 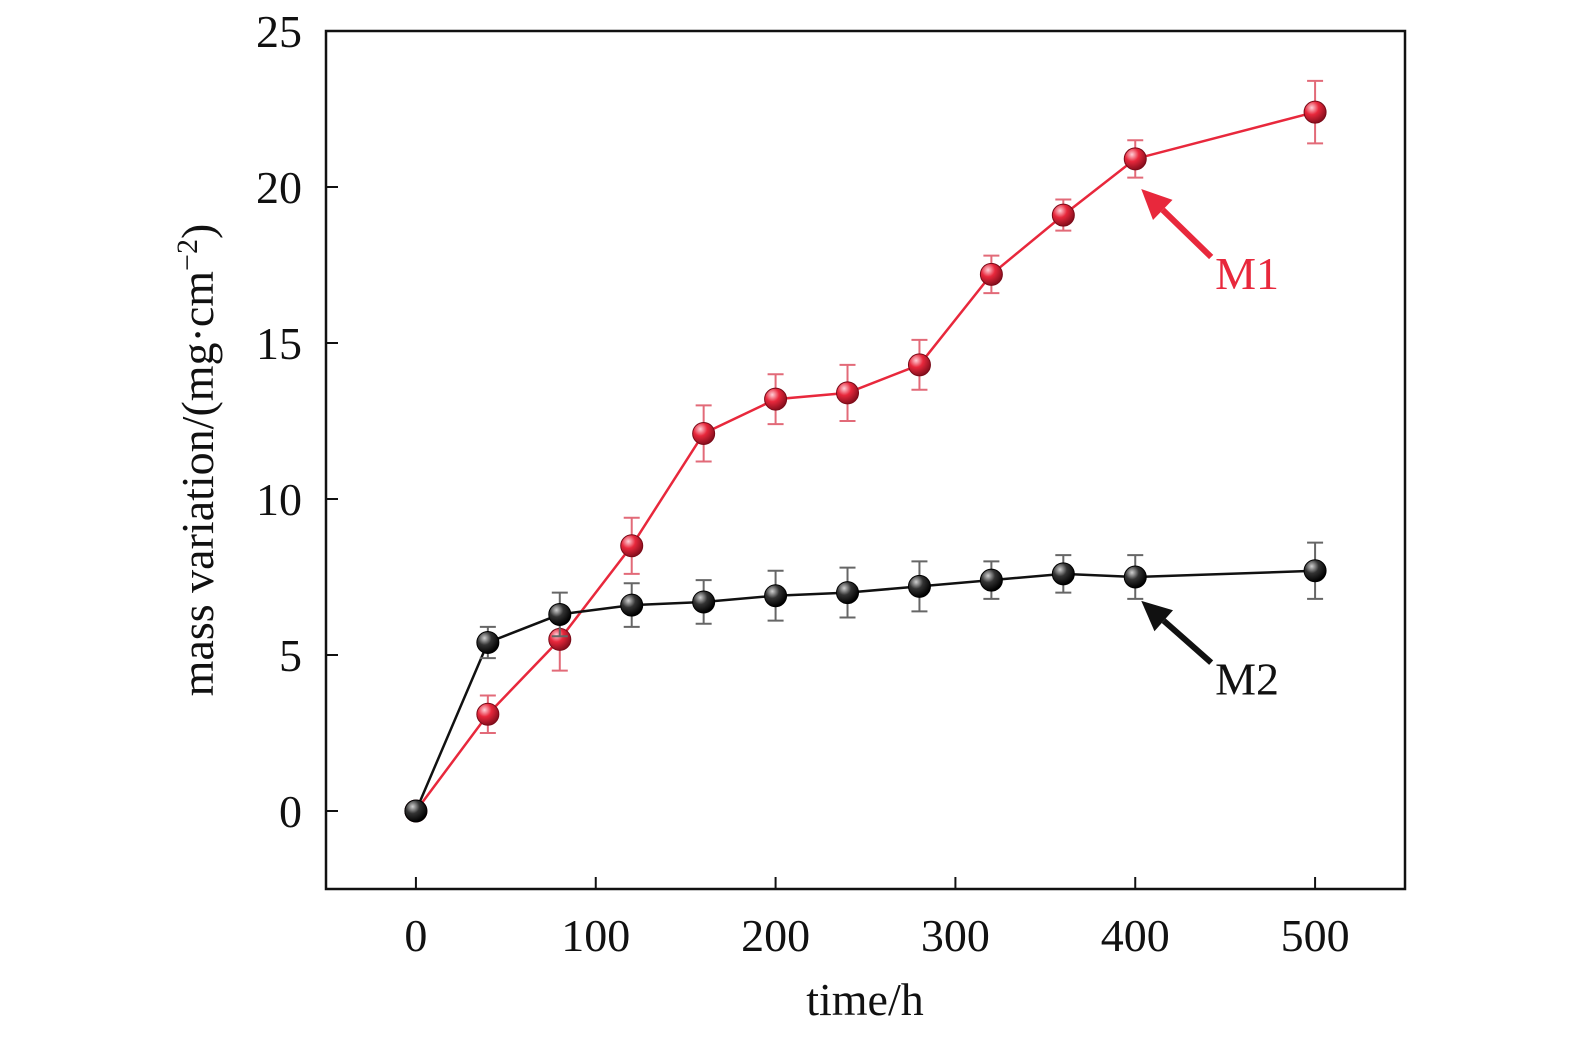 What do you see at coordinates (1187, 641) in the screenshot?
I see `arrow-m2-shaft` at bounding box center [1187, 641].